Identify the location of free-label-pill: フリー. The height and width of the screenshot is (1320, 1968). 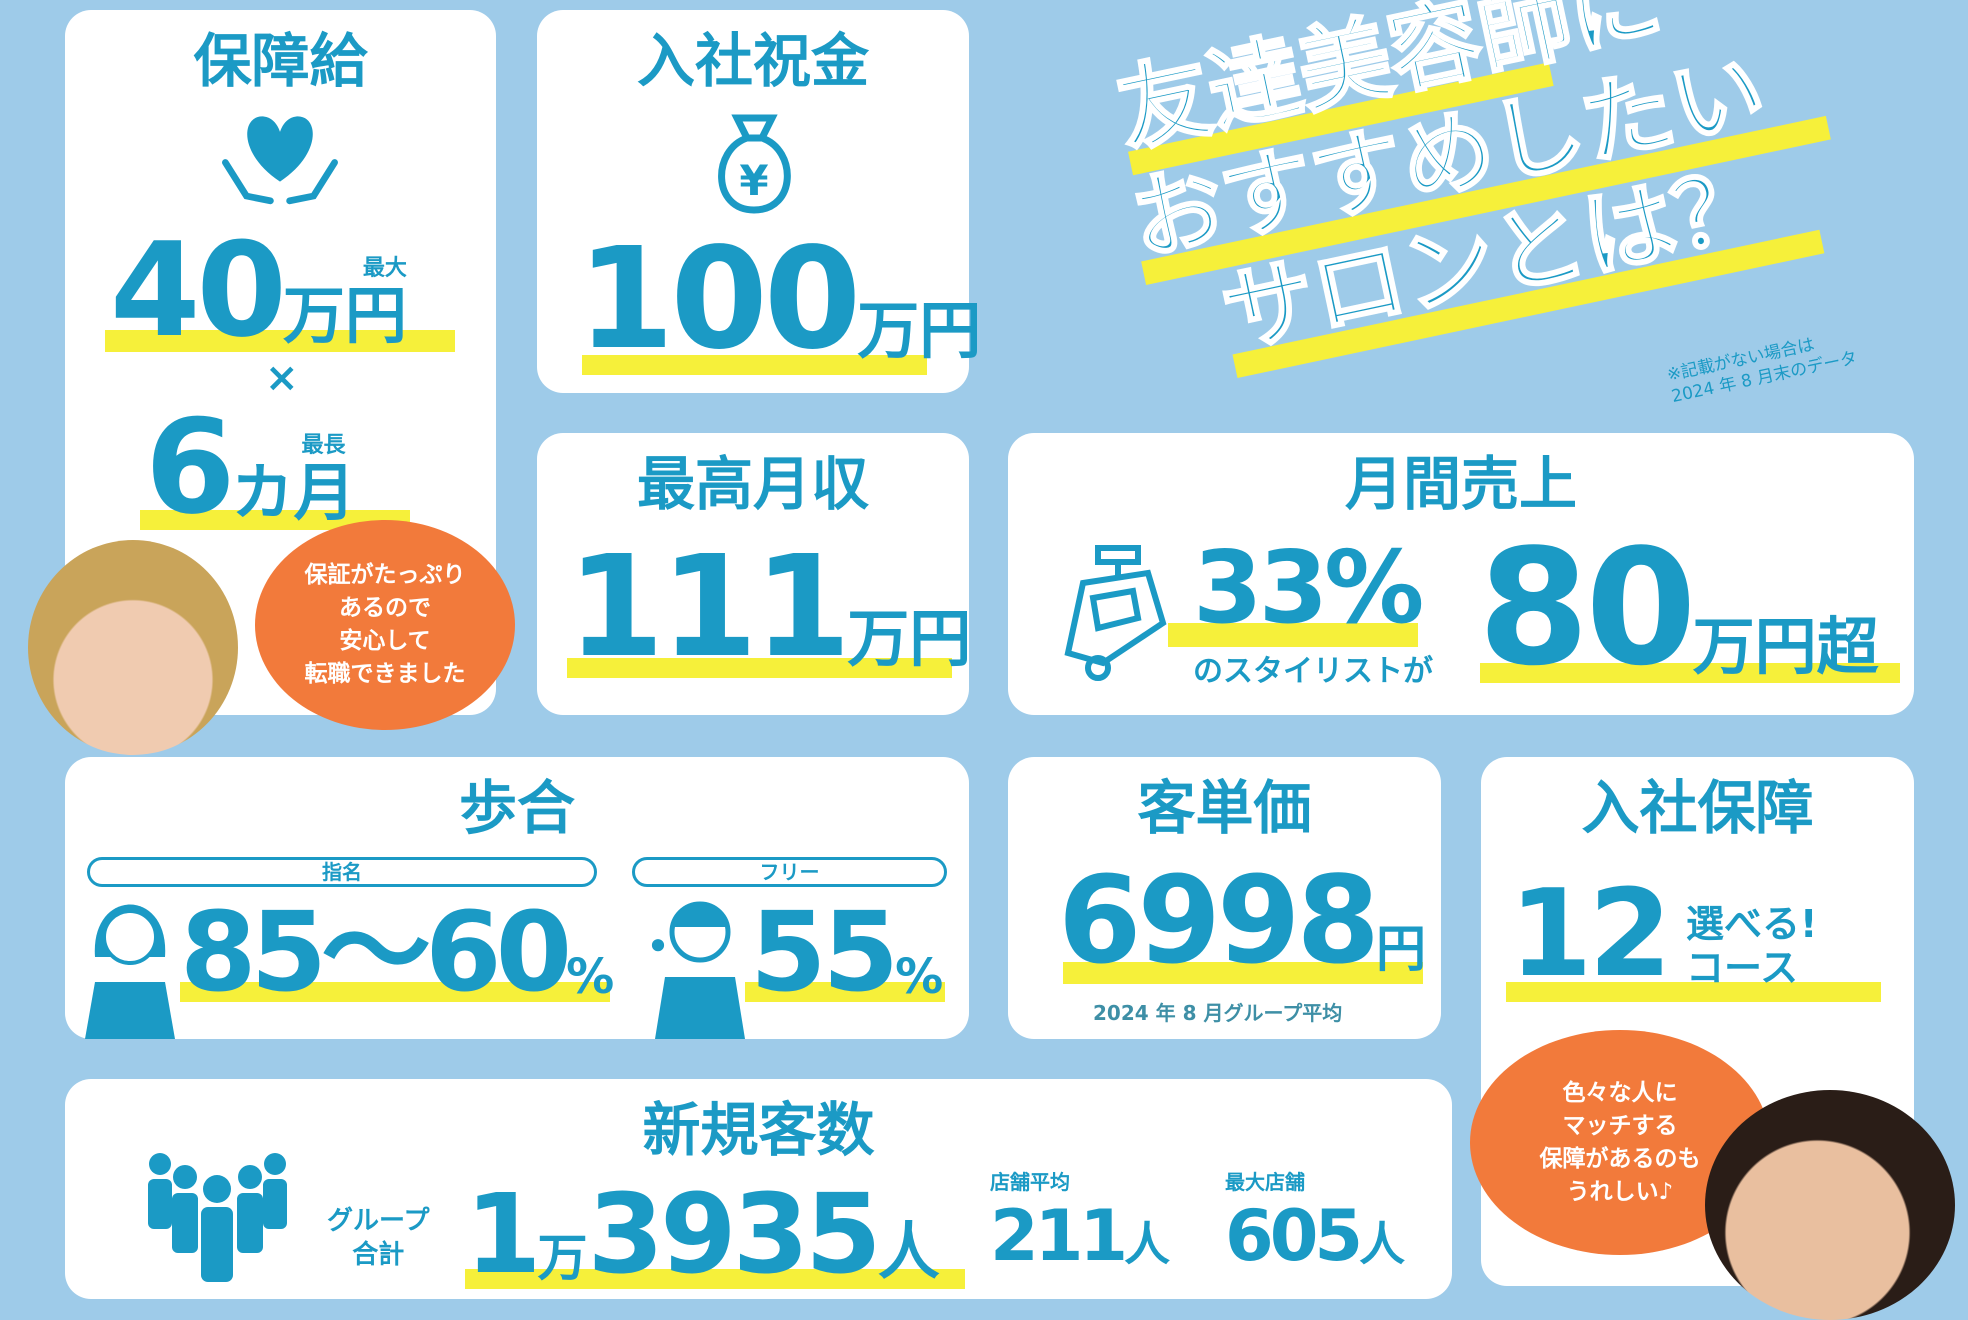
(789, 872).